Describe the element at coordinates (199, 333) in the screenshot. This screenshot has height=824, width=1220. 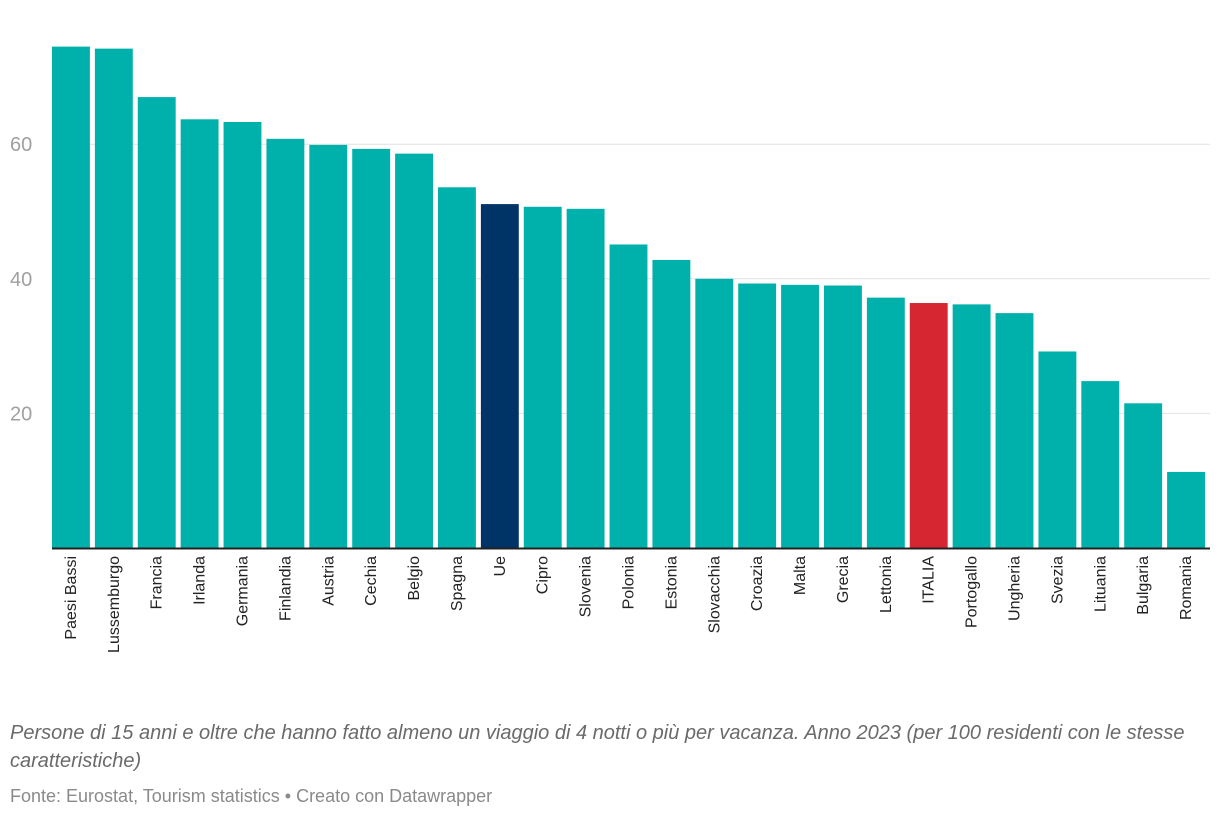
I see `bar-irlanda` at that location.